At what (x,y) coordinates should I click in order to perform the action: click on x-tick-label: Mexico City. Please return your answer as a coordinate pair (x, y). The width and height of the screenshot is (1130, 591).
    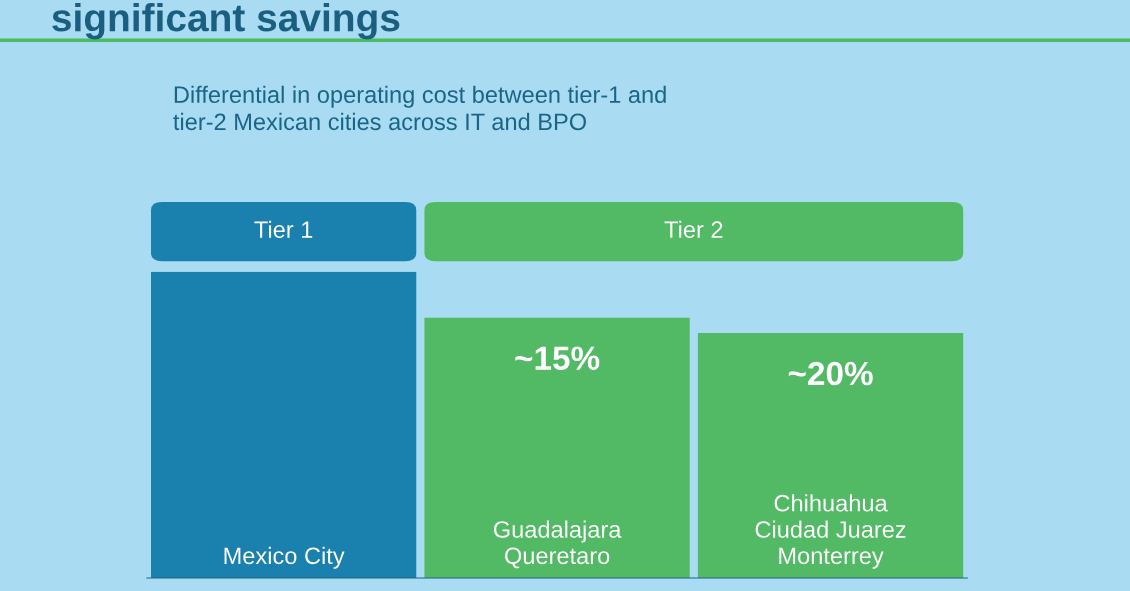
    Looking at the image, I should click on (284, 557).